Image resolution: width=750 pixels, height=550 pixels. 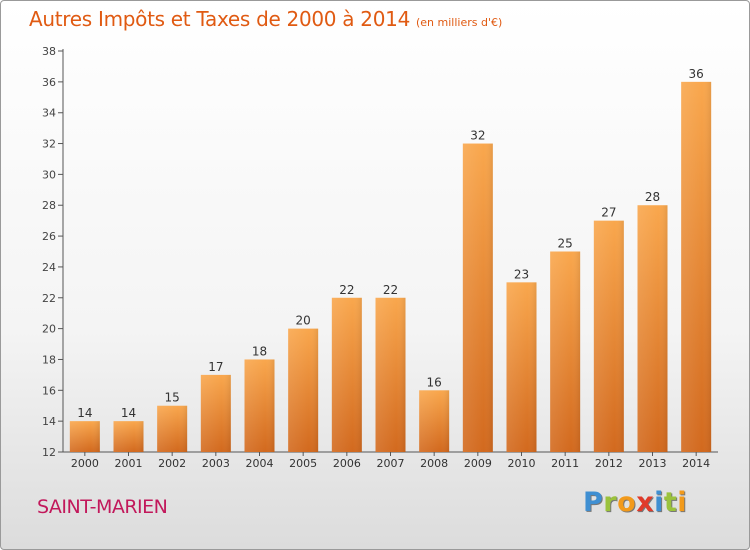 I want to click on y-tick-label: 34, so click(x=49, y=113).